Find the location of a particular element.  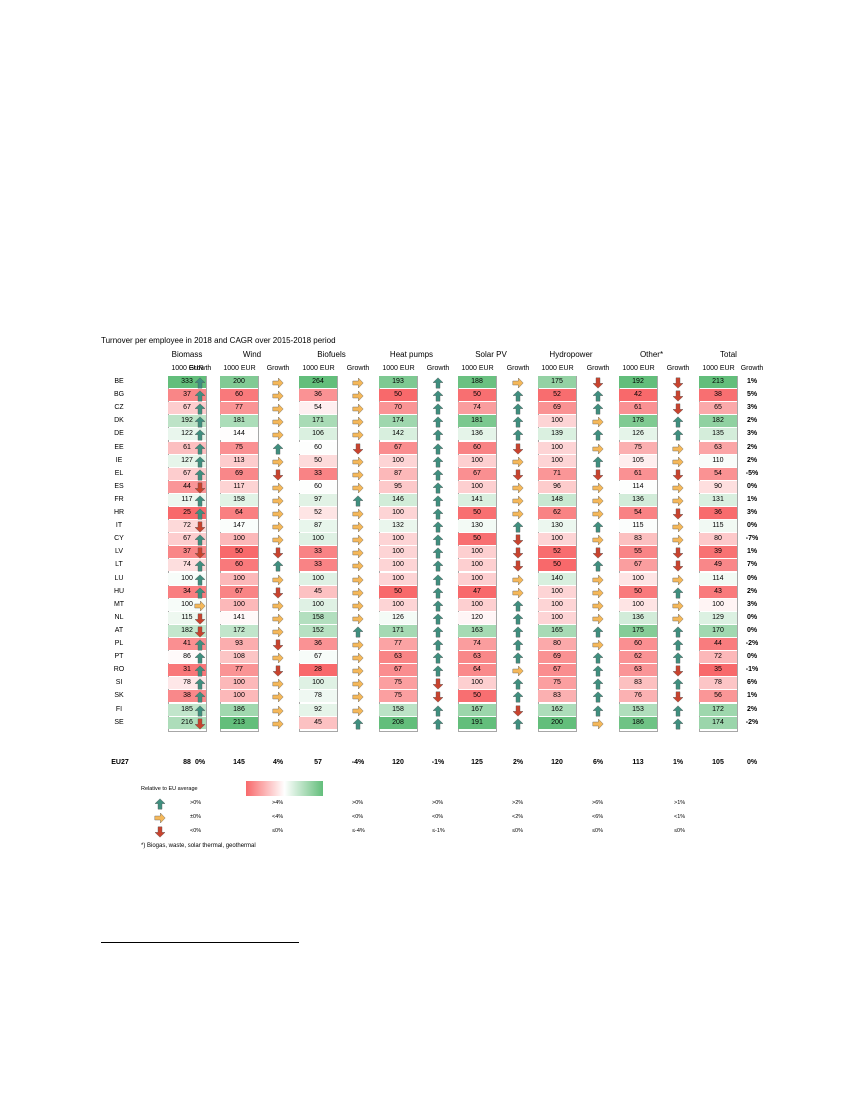

value-cell: 141 is located at coordinates (477, 499).